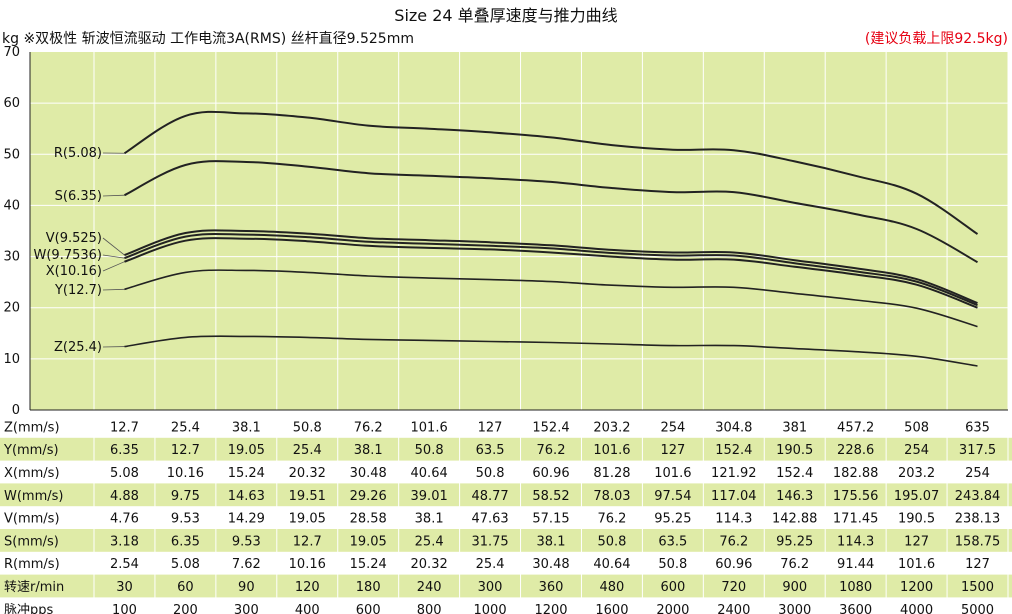  What do you see at coordinates (794, 450) in the screenshot?
I see `table-cell: 190.5` at bounding box center [794, 450].